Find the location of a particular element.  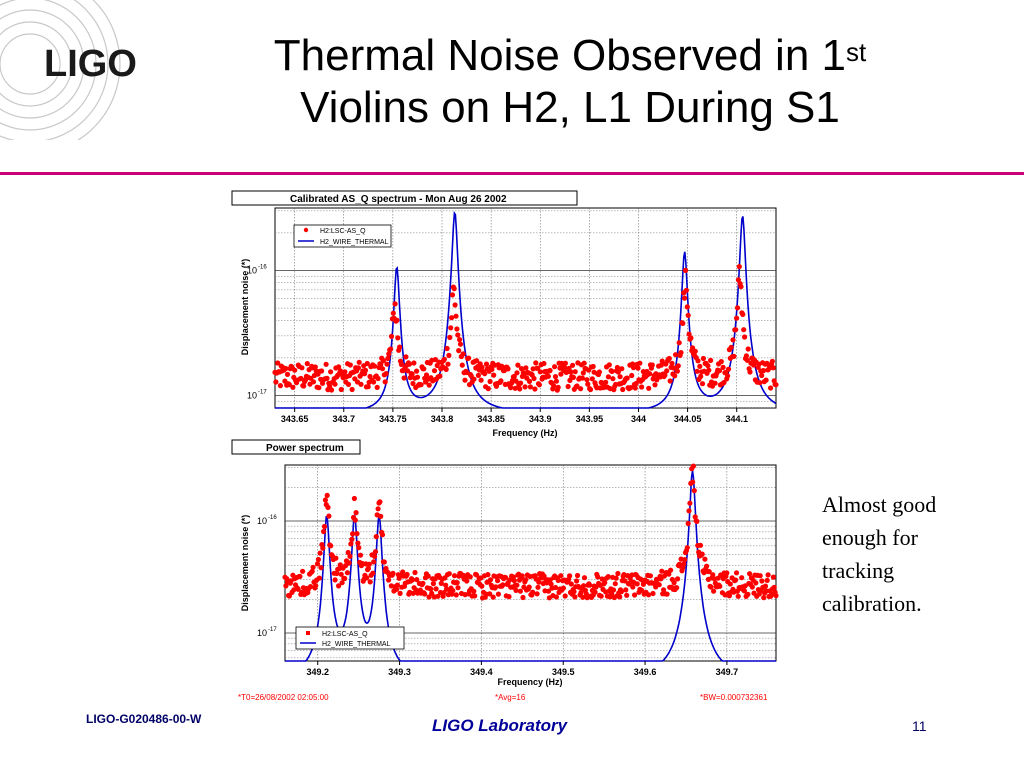

top-legend: H2:LSC-AS_Q H2_WIRE_THERMAL is located at coordinates (342, 236).